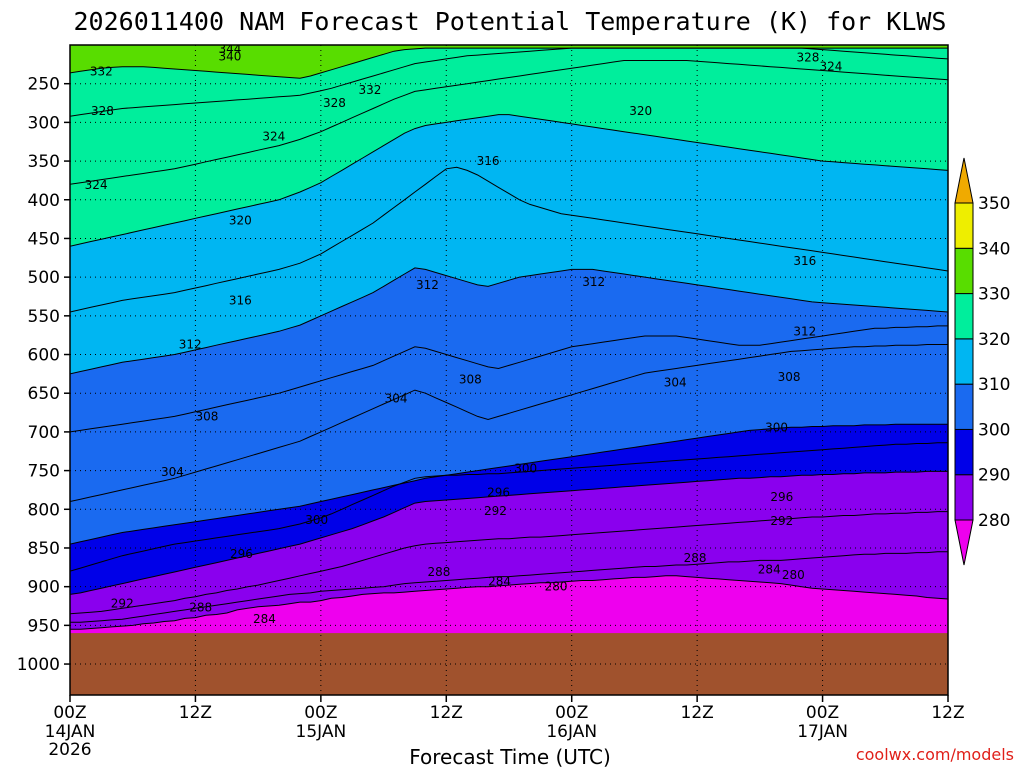 This screenshot has width=1024, height=768. Describe the element at coordinates (994, 430) in the screenshot. I see `colorbar-label: 300` at that location.